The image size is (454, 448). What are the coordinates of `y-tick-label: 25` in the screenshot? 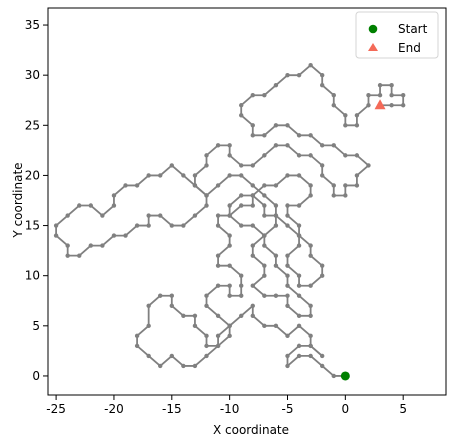 It's located at (32, 125).